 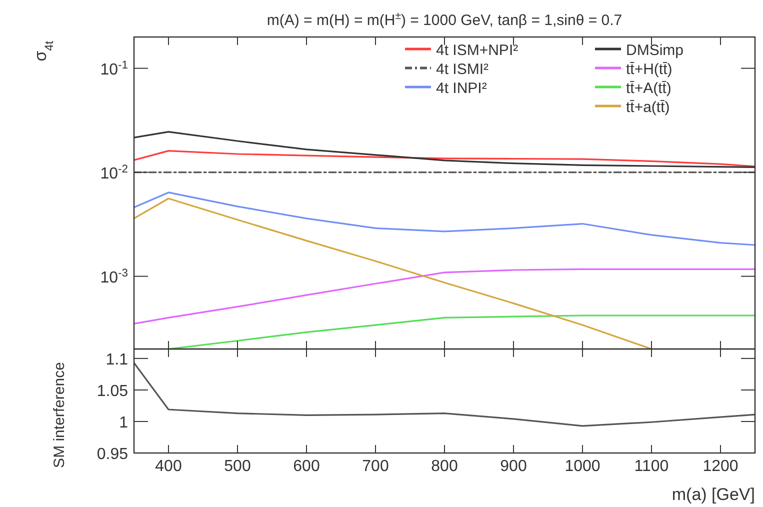 What do you see at coordinates (112, 391) in the screenshot?
I see `y-tick-label: 1.05` at bounding box center [112, 391].